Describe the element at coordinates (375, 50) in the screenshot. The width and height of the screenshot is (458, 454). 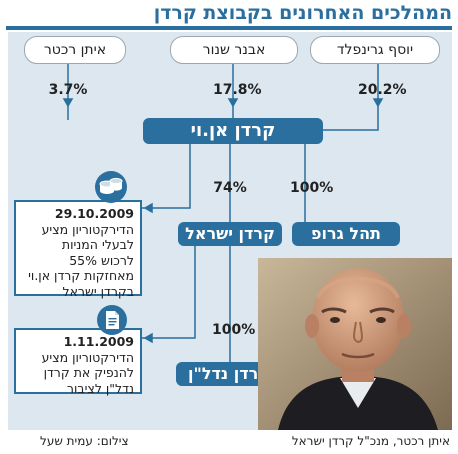
I see `owner-greenfeld: יוסף גרינפלד` at that location.